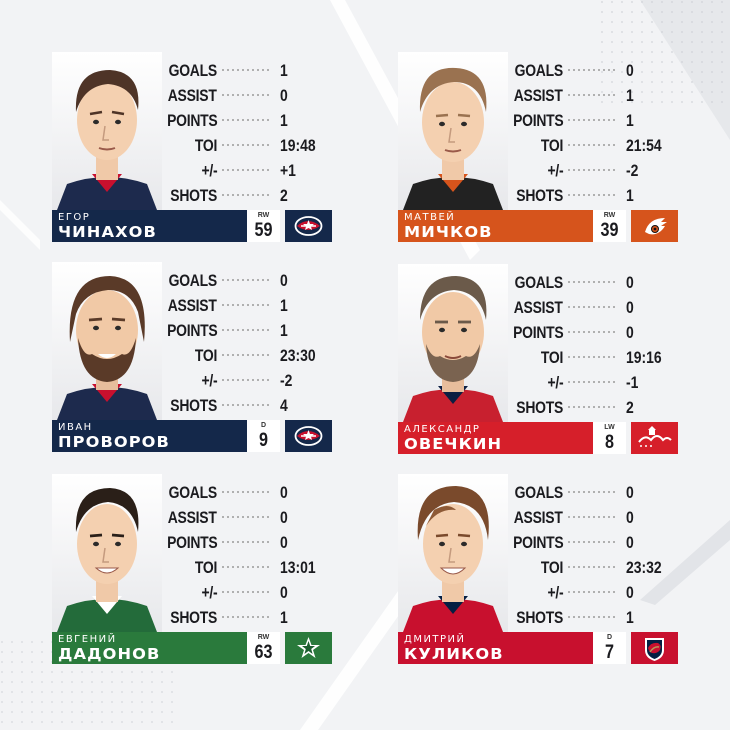  What do you see at coordinates (435, 639) in the screenshot?
I see `first-name: Дмитрий` at bounding box center [435, 639].